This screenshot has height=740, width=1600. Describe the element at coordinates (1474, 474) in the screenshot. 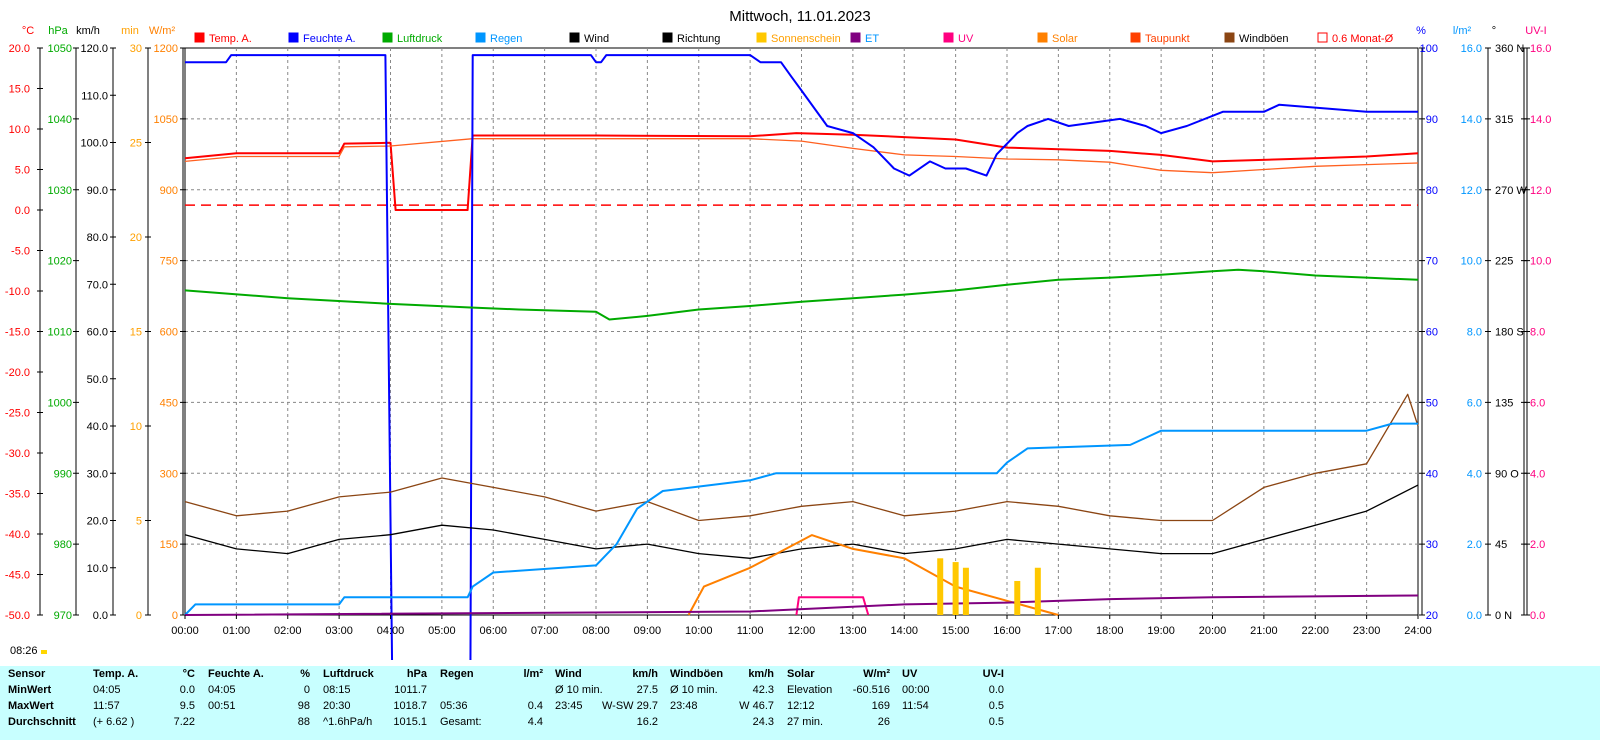

I see `axis-tick-label-lm2: 4.0` at that location.